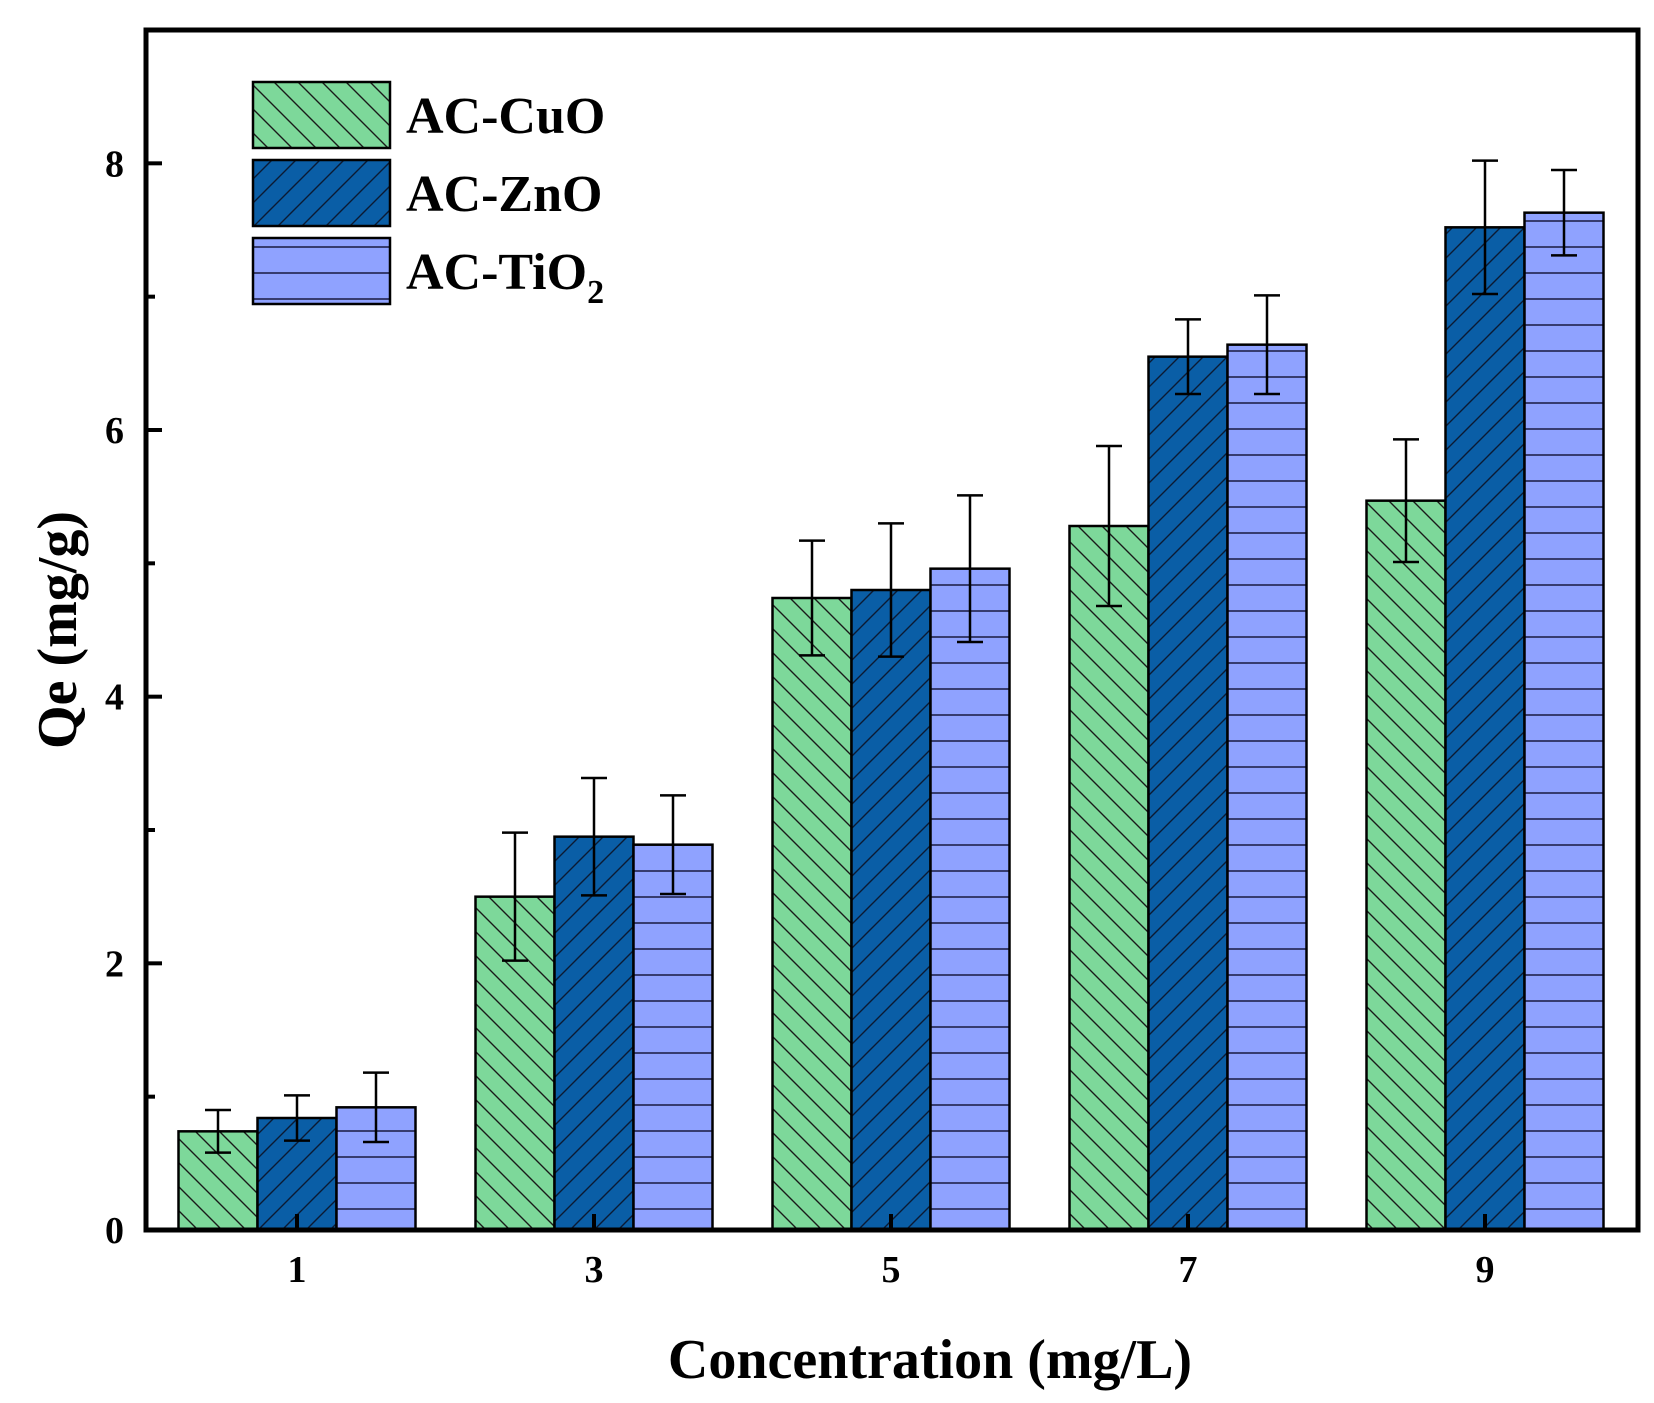 The height and width of the screenshot is (1403, 1654). I want to click on bar-ac-cuo-c5, so click(812, 914).